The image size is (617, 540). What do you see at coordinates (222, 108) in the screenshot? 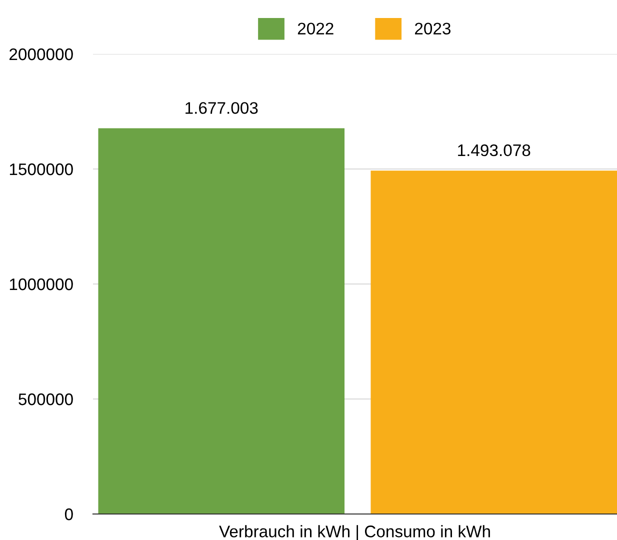
I see `data-label: 1.677.003` at bounding box center [222, 108].